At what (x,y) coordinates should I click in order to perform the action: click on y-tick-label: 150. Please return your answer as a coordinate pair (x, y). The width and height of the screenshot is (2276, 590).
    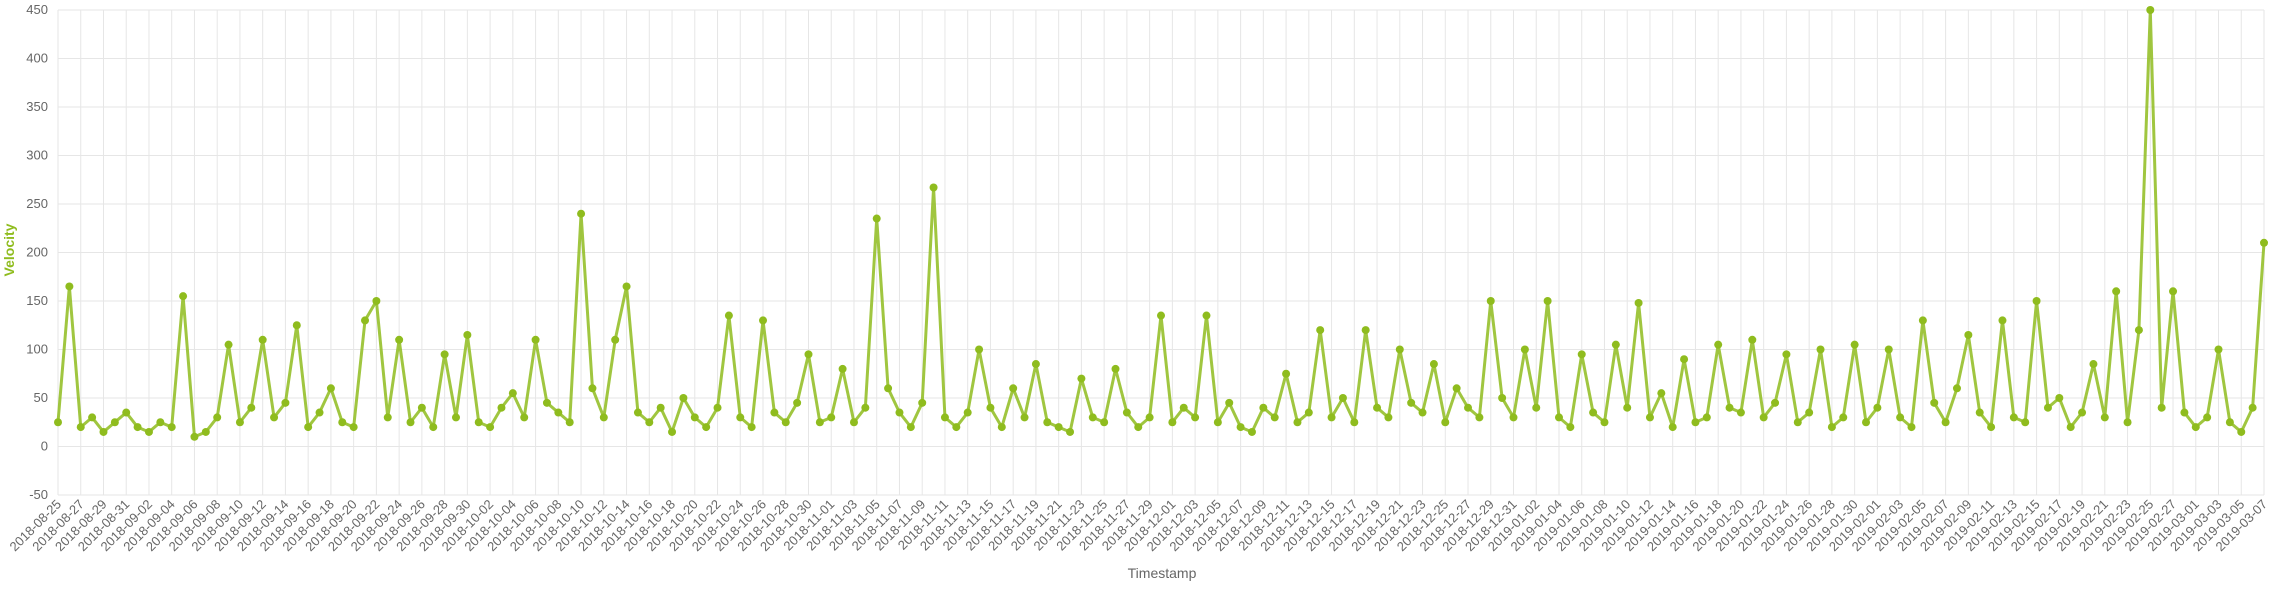
    Looking at the image, I should click on (37, 300).